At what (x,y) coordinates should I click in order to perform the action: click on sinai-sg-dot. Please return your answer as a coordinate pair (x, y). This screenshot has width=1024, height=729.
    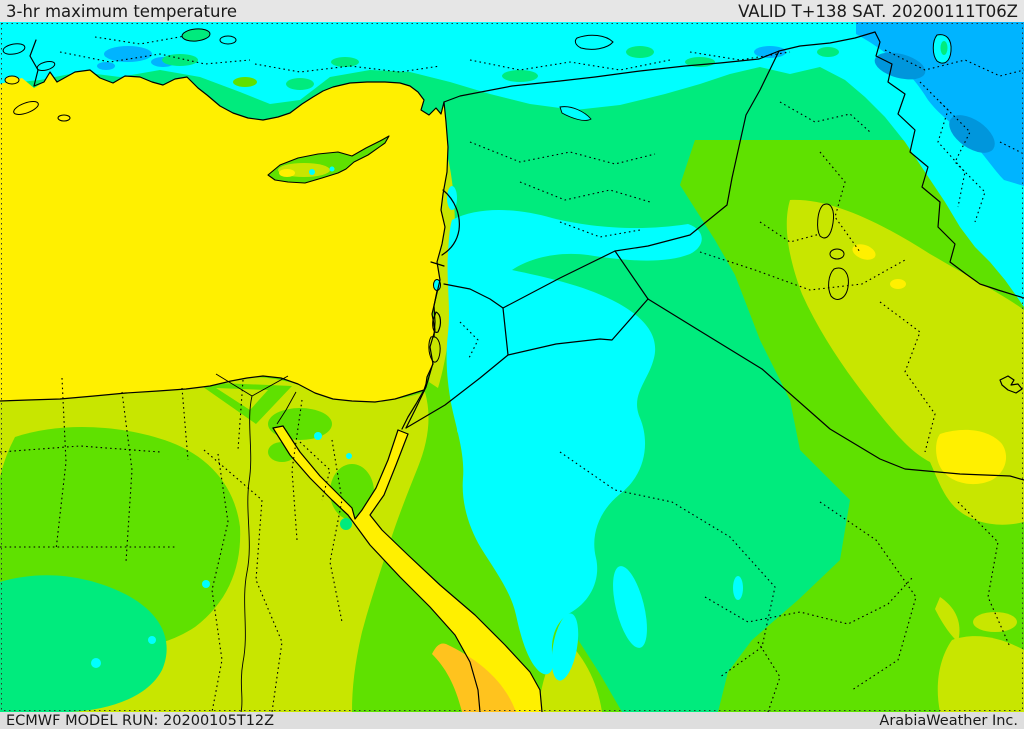
    Looking at the image, I should click on (346, 524).